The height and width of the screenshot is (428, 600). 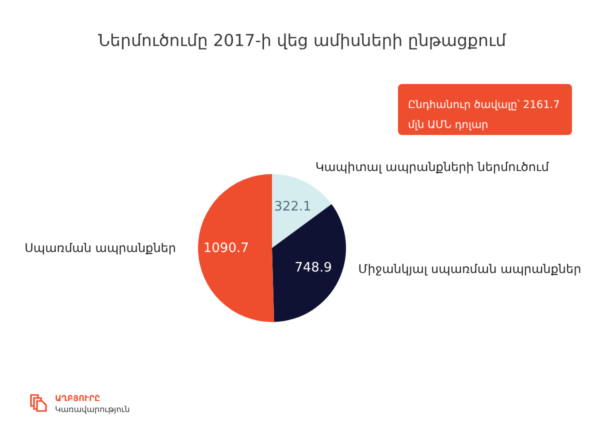 What do you see at coordinates (100, 247) in the screenshot?
I see `slice-label: Սպառման ապրանքներ` at bounding box center [100, 247].